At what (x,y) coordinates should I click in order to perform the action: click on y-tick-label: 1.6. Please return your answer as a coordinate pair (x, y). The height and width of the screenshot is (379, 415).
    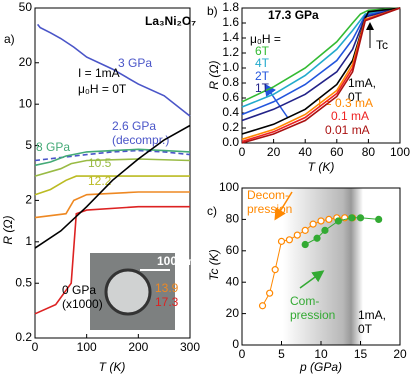
    Looking at the image, I should click on (230, 22).